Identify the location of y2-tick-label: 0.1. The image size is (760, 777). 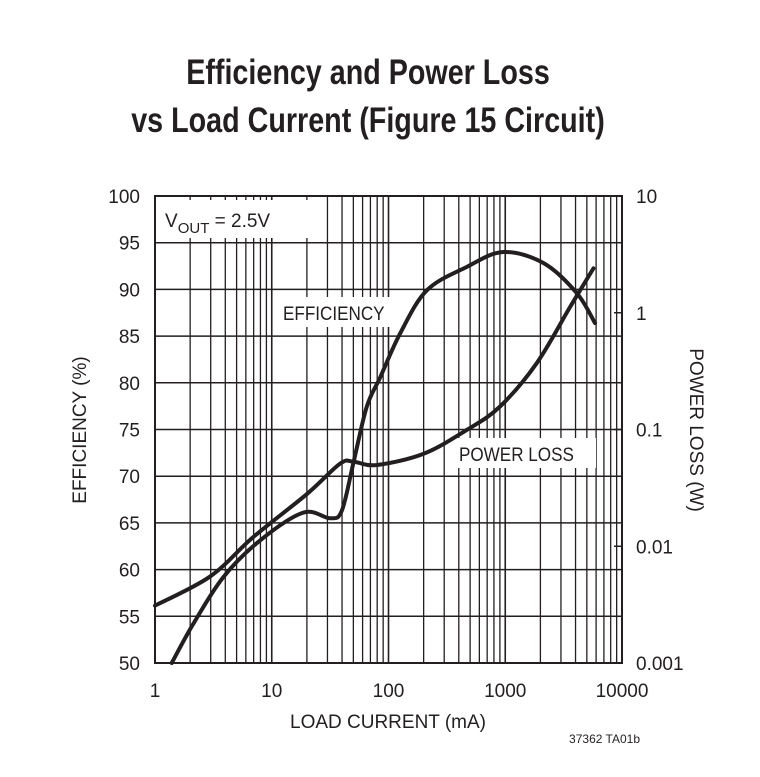
(649, 431).